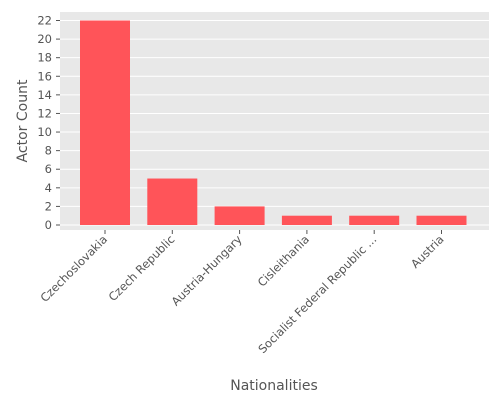  I want to click on y-tick-label: 4, so click(48, 188).